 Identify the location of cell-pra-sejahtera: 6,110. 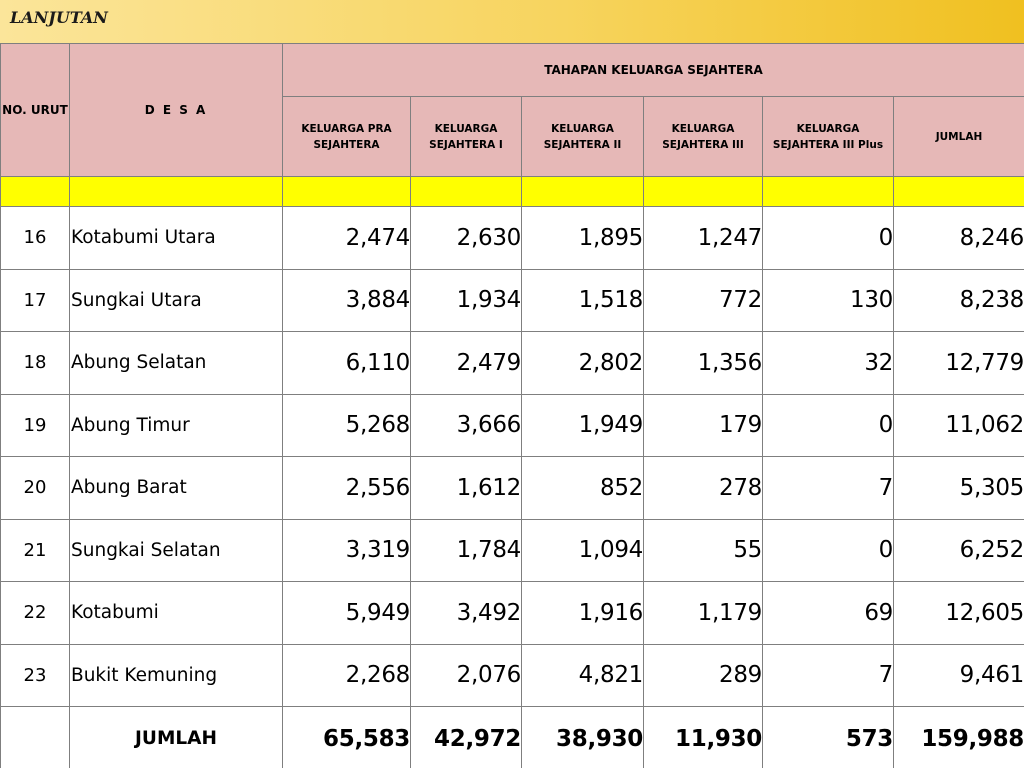
(346, 363).